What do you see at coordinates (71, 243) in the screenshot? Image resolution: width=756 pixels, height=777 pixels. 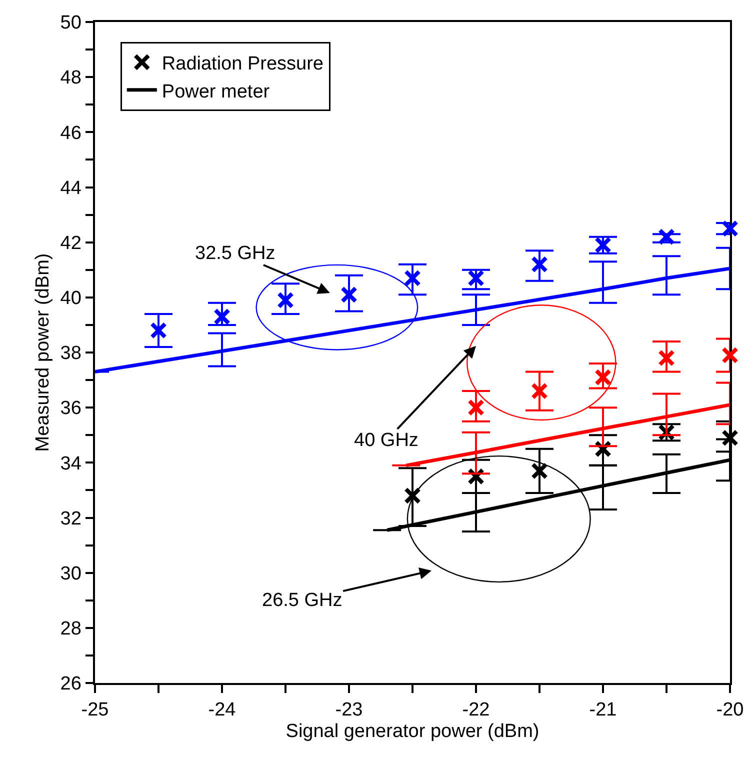 I see `y-tick-label: 42` at bounding box center [71, 243].